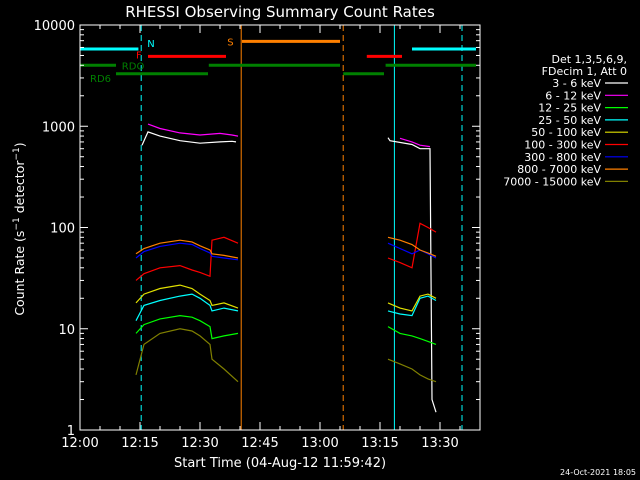 This screenshot has width=640, height=480. What do you see at coordinates (598, 472) in the screenshot?
I see `footer-timestamp: 24-Oct-2021 18:05` at bounding box center [598, 472].